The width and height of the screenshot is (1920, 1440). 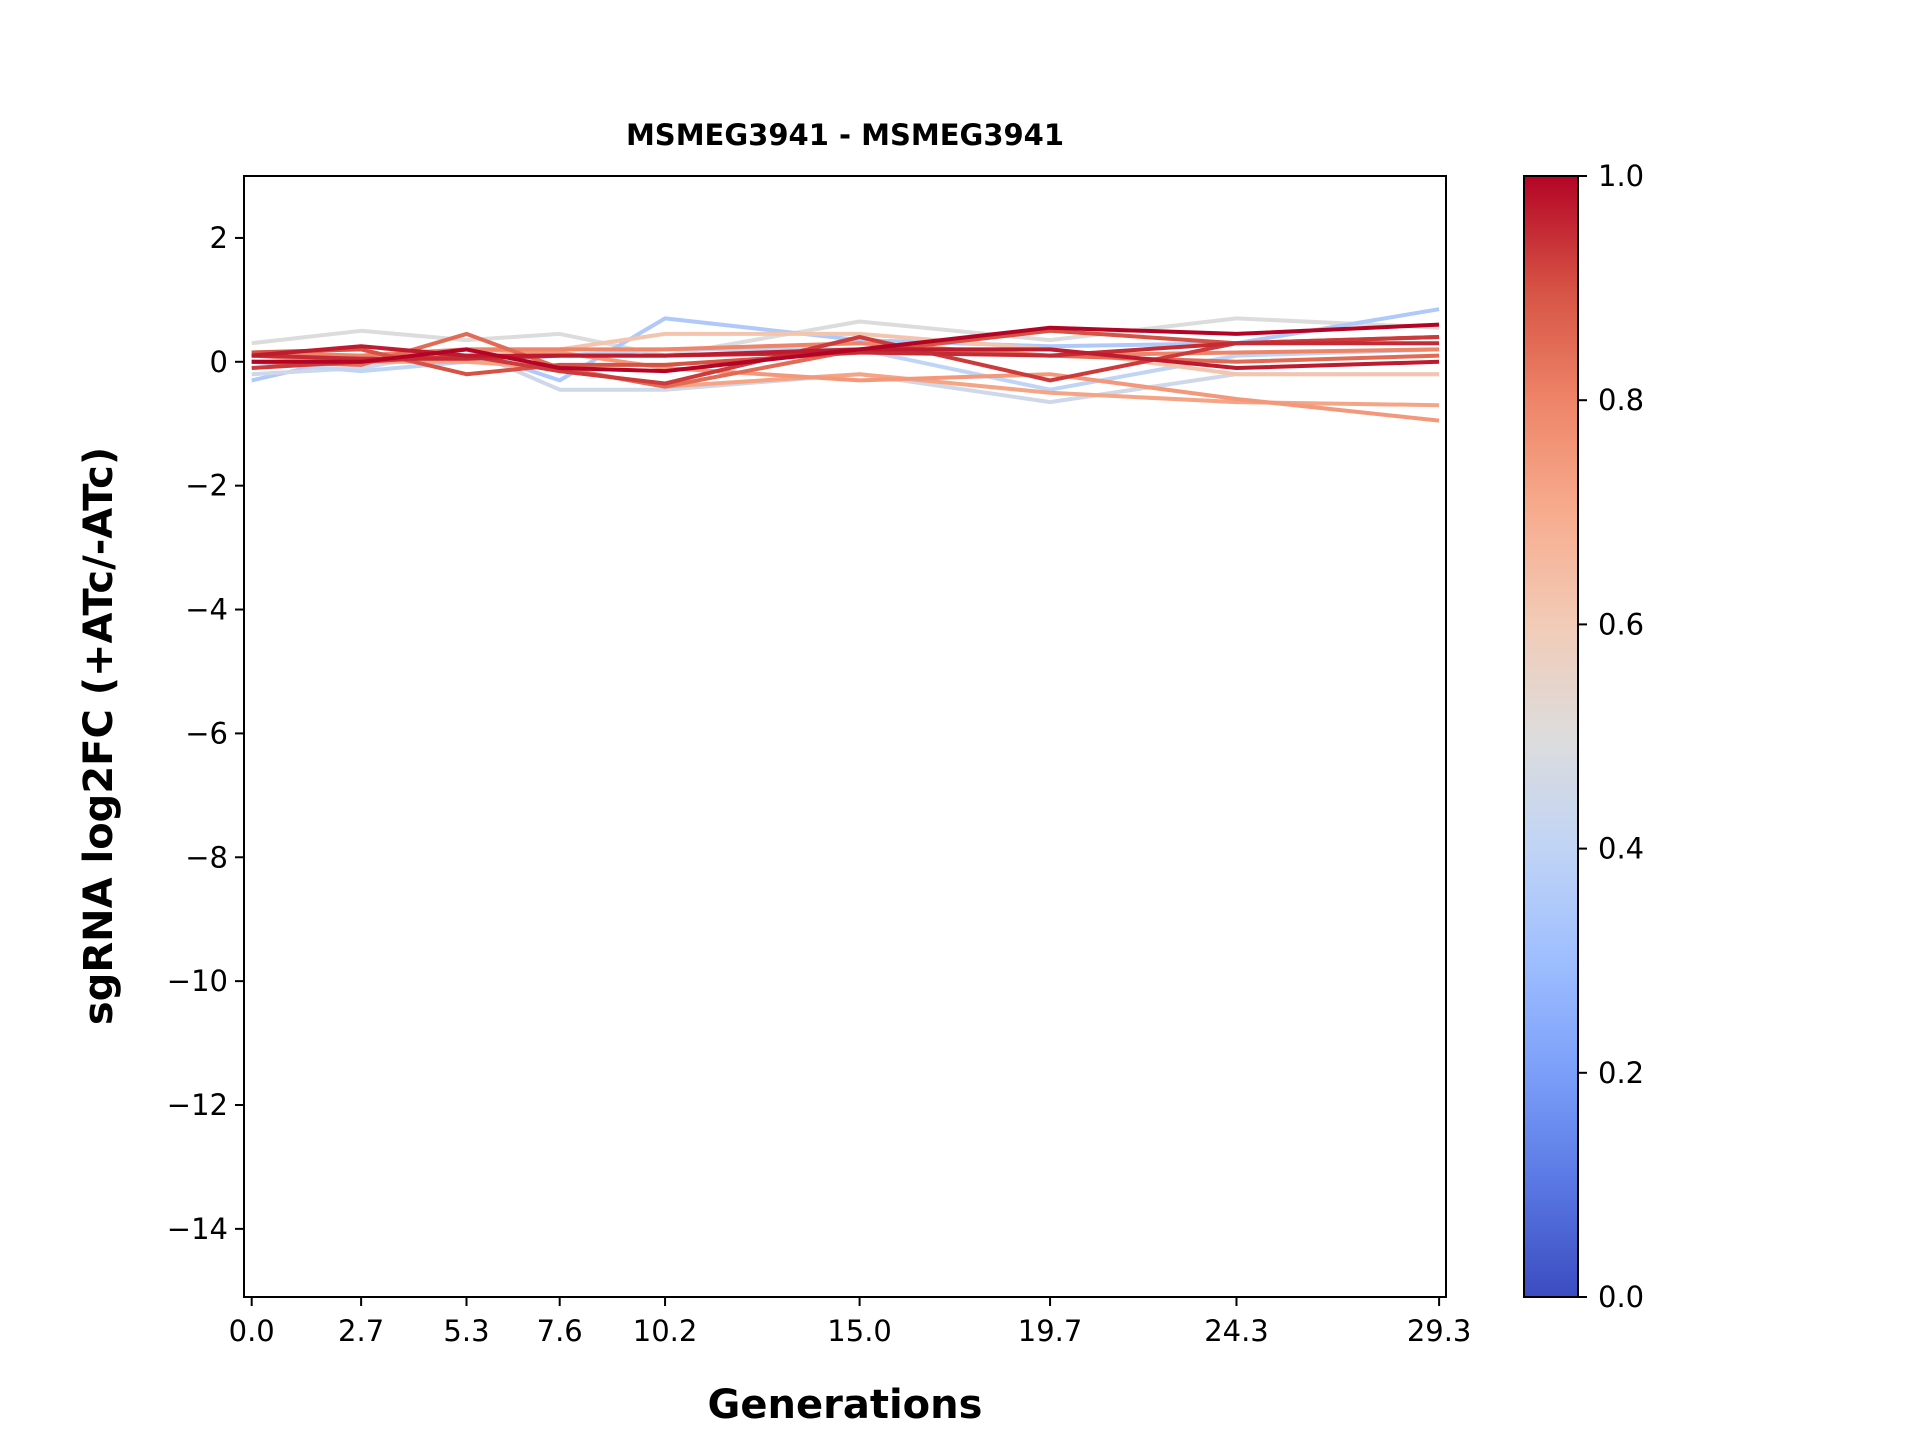 I want to click on x-tick-label: 19.7, so click(x=1050, y=1331).